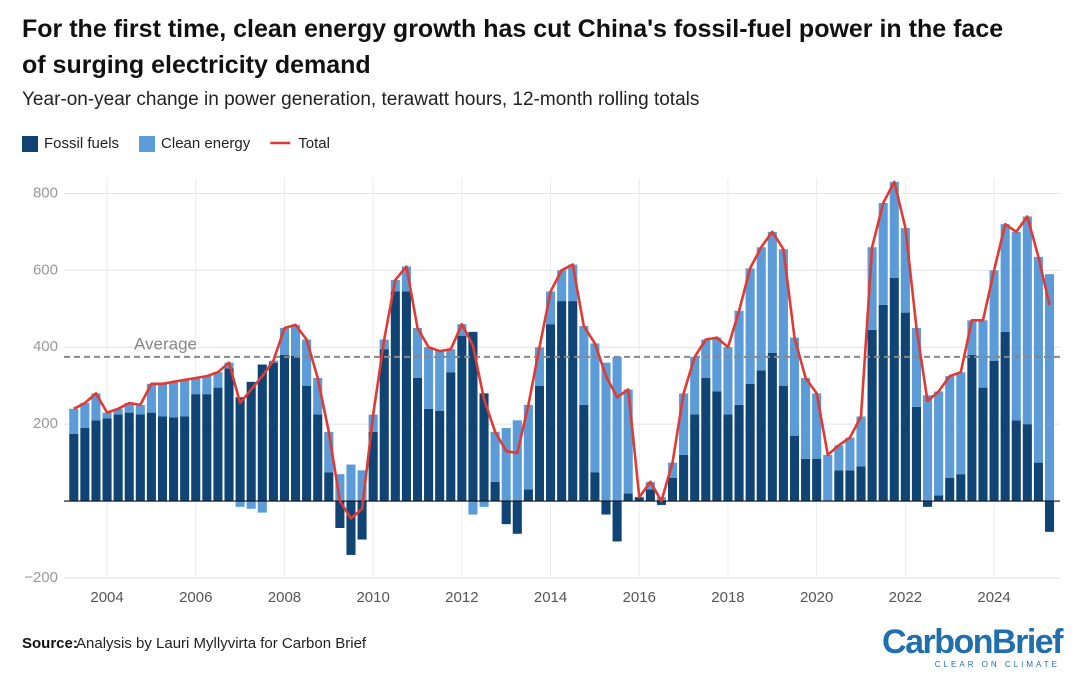 Image resolution: width=1082 pixels, height=682 pixels. I want to click on legend-swatch, so click(30, 144).